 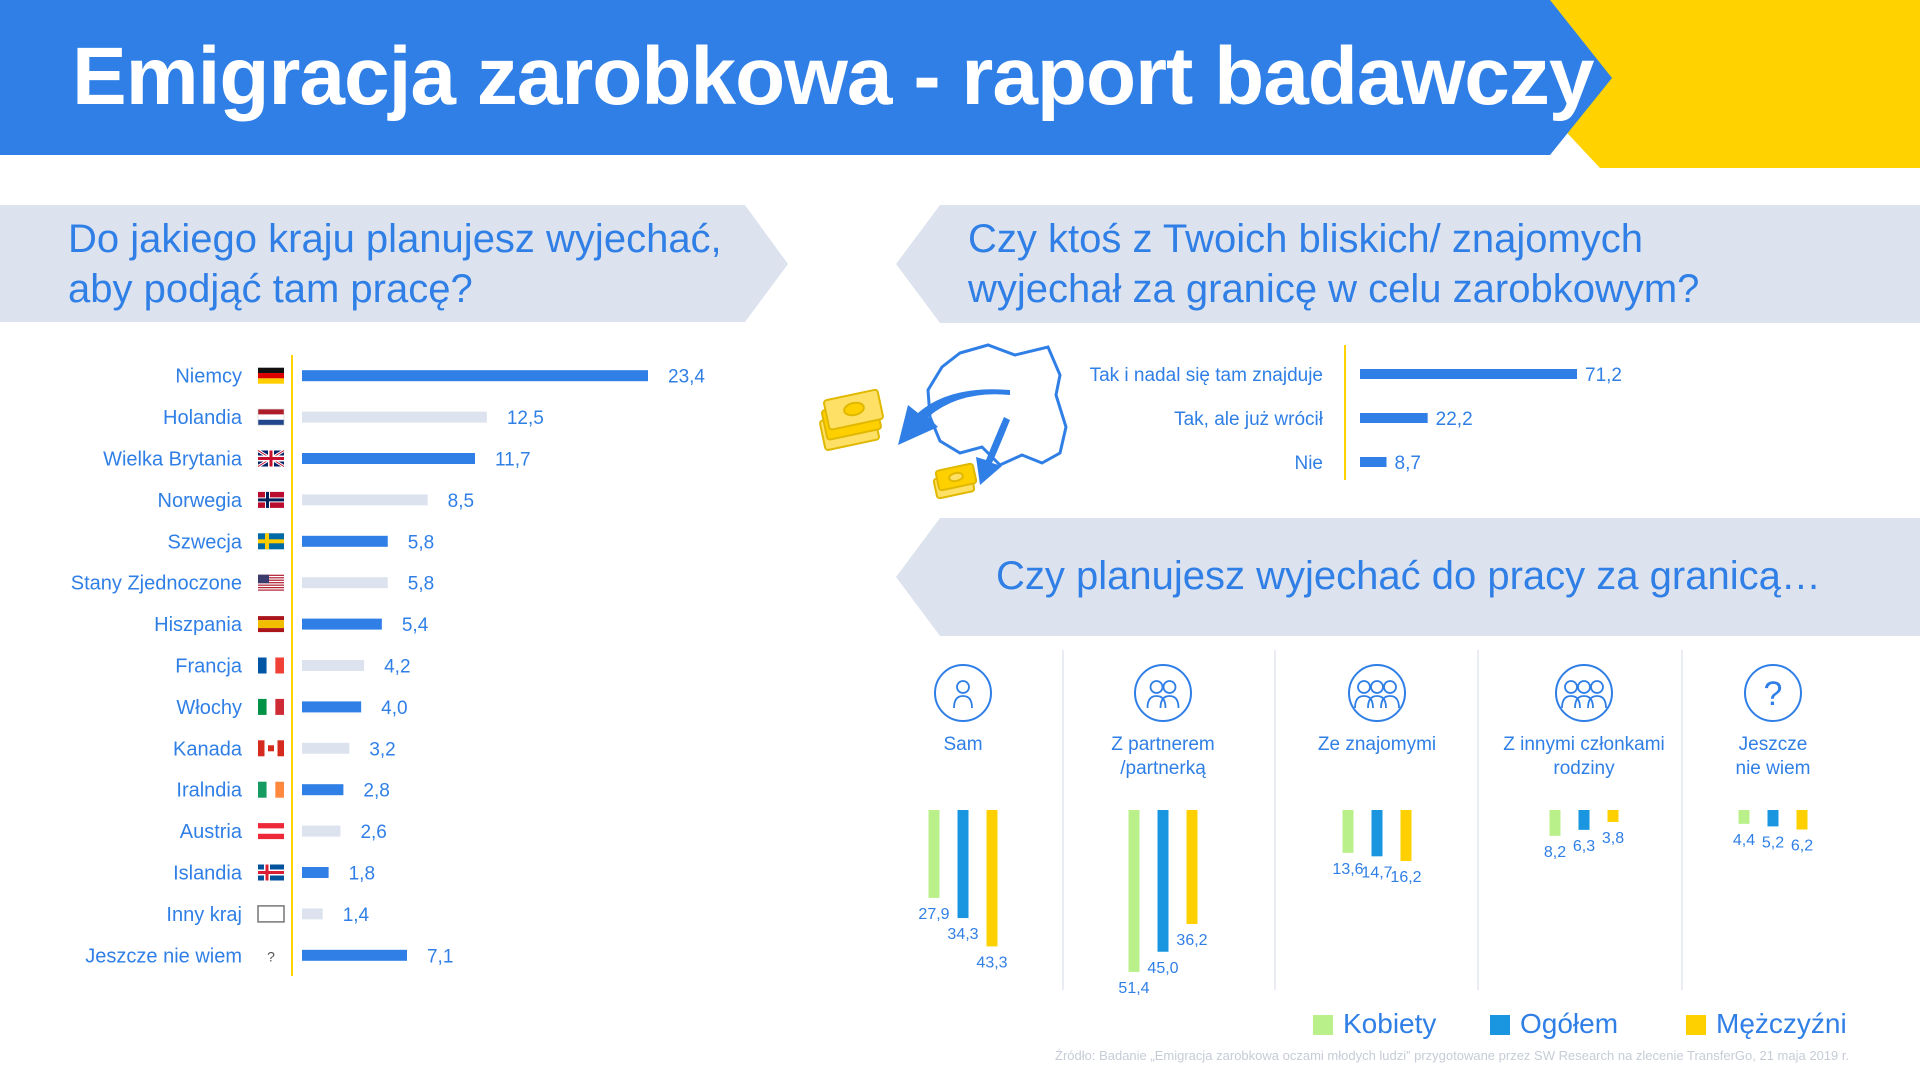 What do you see at coordinates (271, 541) in the screenshot?
I see `flag-se-icon` at bounding box center [271, 541].